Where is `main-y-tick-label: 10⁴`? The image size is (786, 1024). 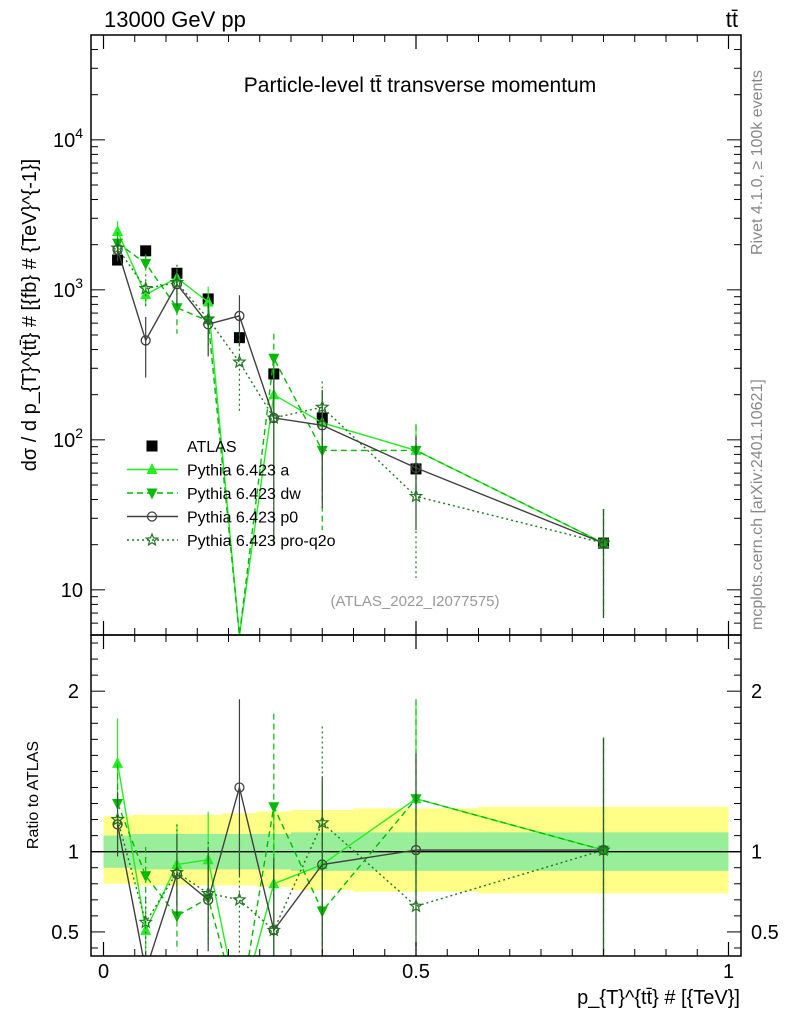
main-y-tick-label: 10⁴ is located at coordinates (68, 138).